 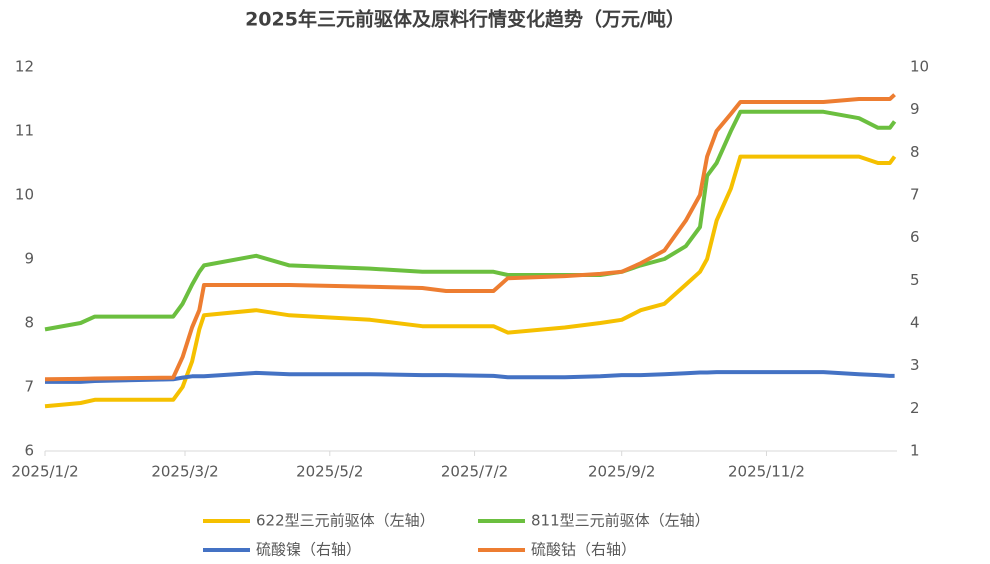 What do you see at coordinates (44, 472) in the screenshot?
I see `x-tick-label: 2025/1/2` at bounding box center [44, 472].